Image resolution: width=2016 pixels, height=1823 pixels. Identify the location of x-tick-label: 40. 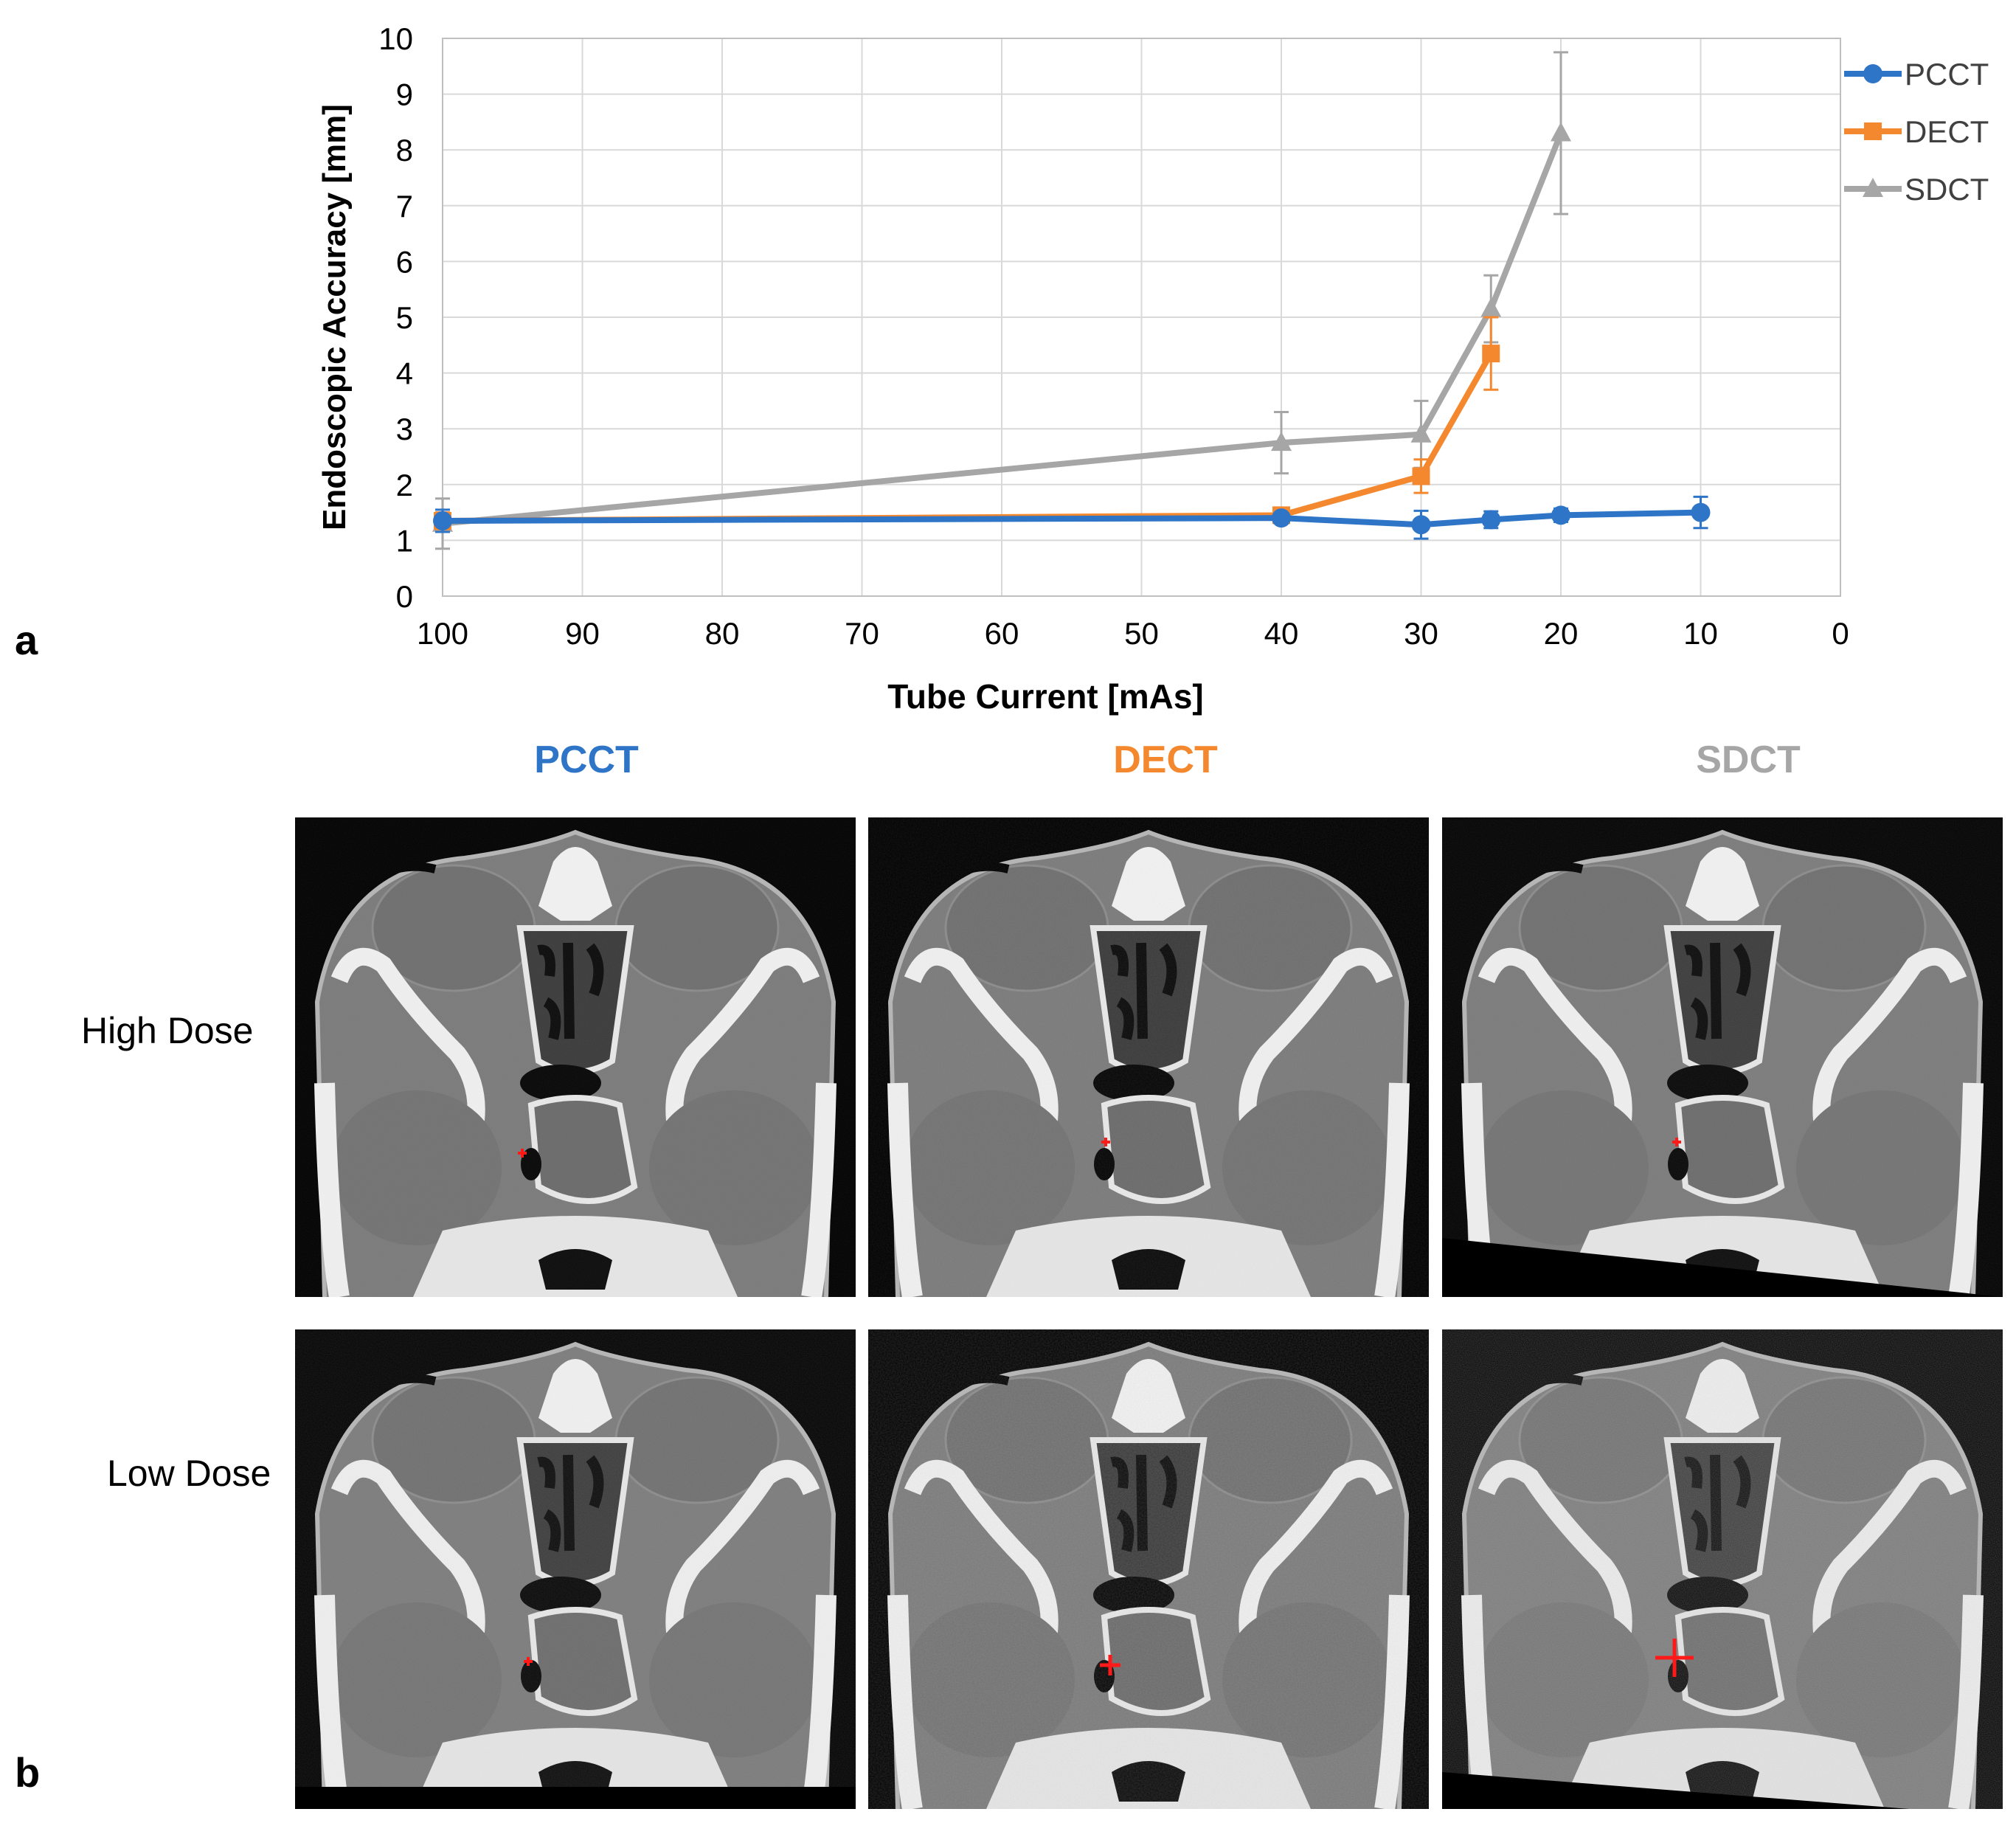
(1281, 633).